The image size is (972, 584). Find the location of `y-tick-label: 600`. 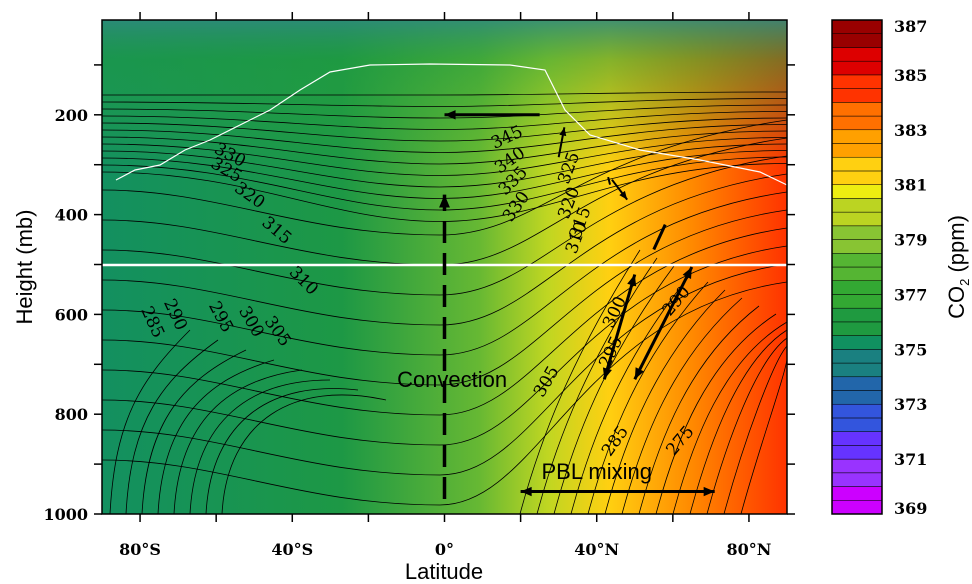

y-tick-label: 600 is located at coordinates (71, 314).